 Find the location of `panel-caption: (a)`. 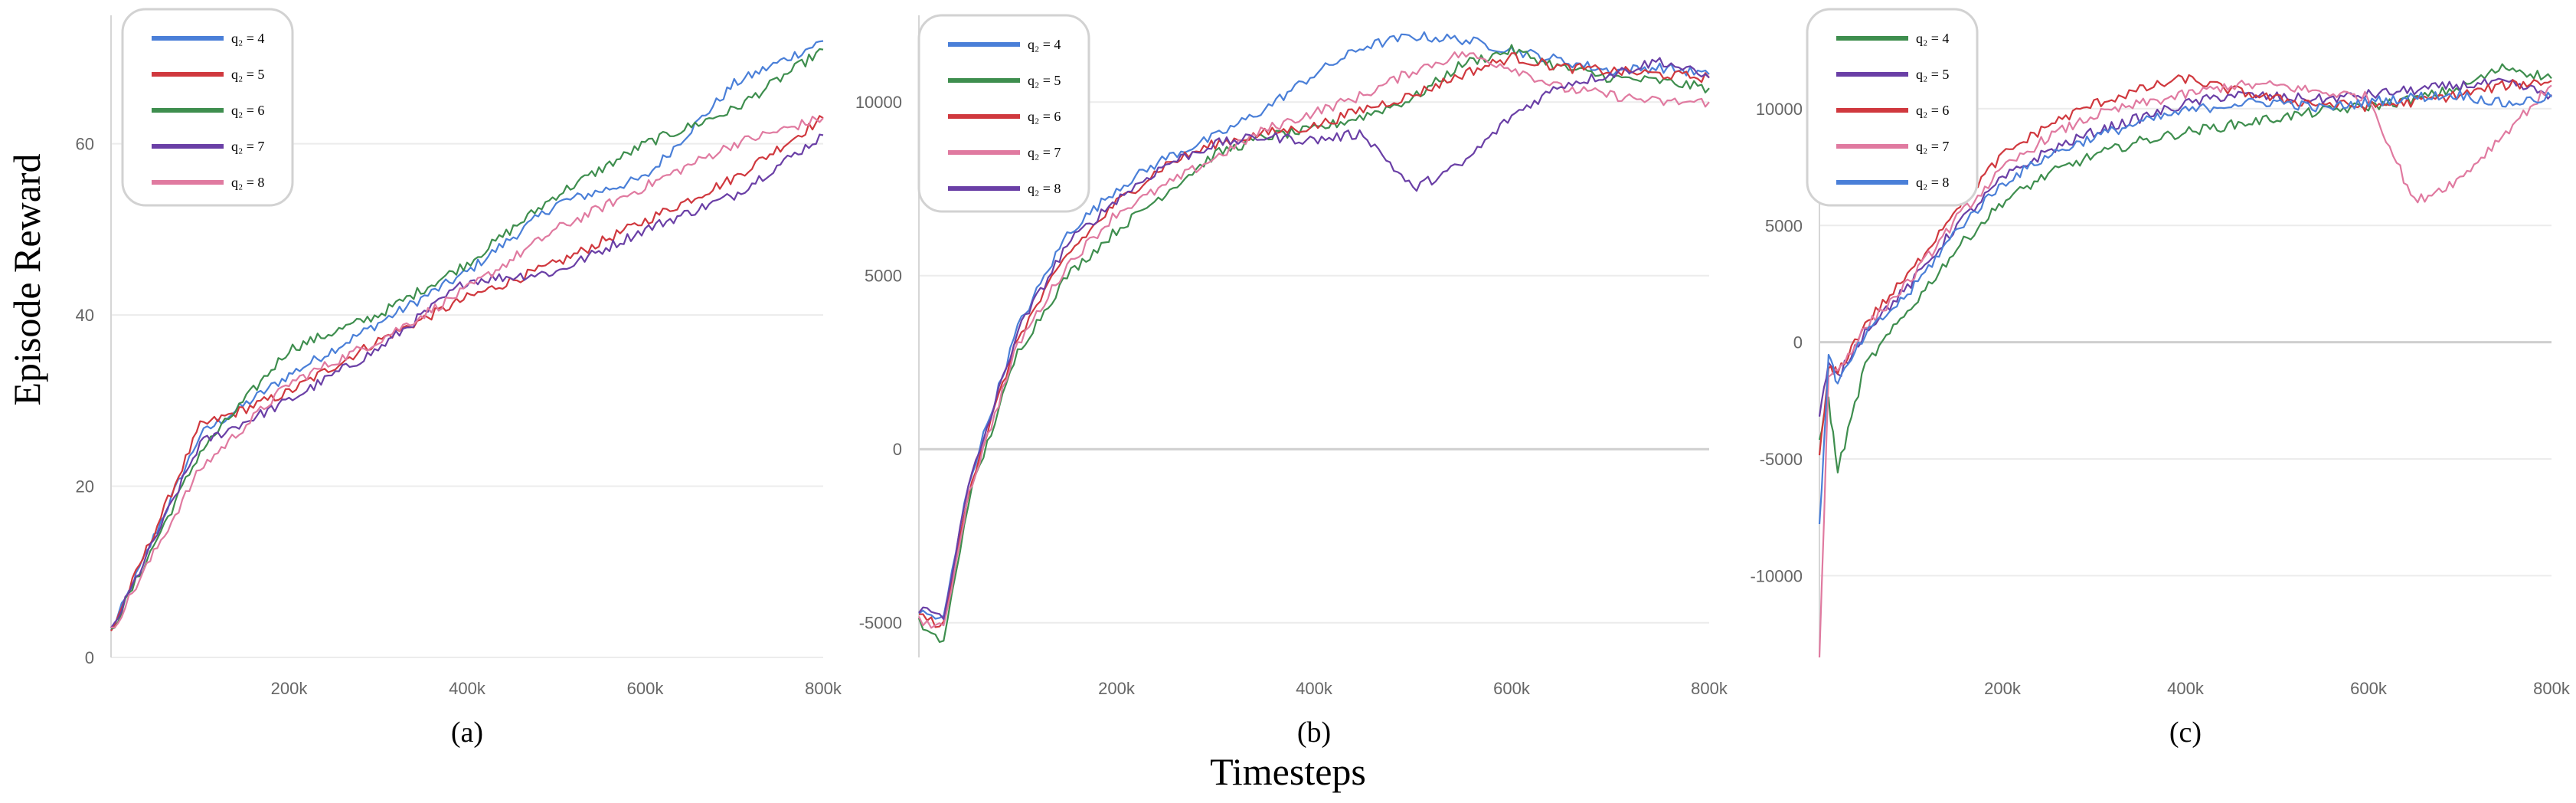

panel-caption: (a) is located at coordinates (467, 732).